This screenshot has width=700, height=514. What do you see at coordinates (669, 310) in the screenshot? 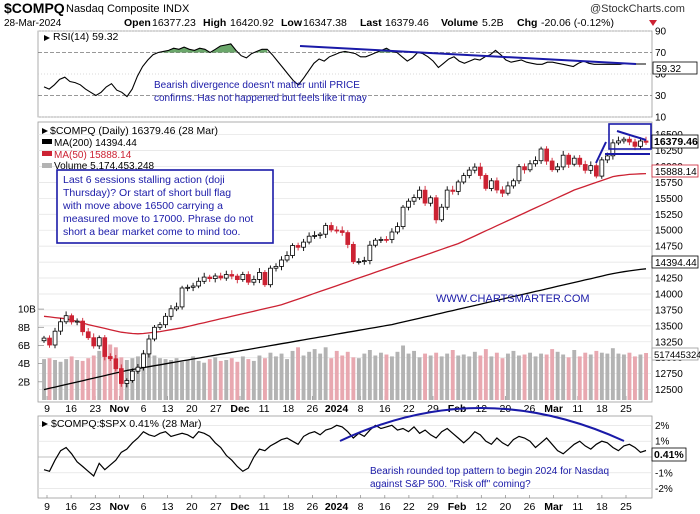
I see `price-tick-label: 13750` at bounding box center [669, 310].